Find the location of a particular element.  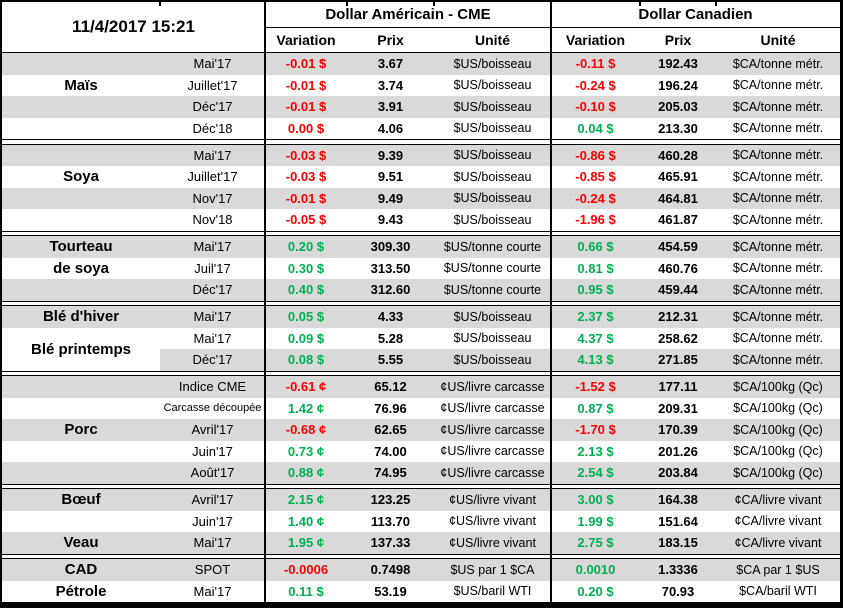

cad-price-text: 258.62 is located at coordinates (678, 338).